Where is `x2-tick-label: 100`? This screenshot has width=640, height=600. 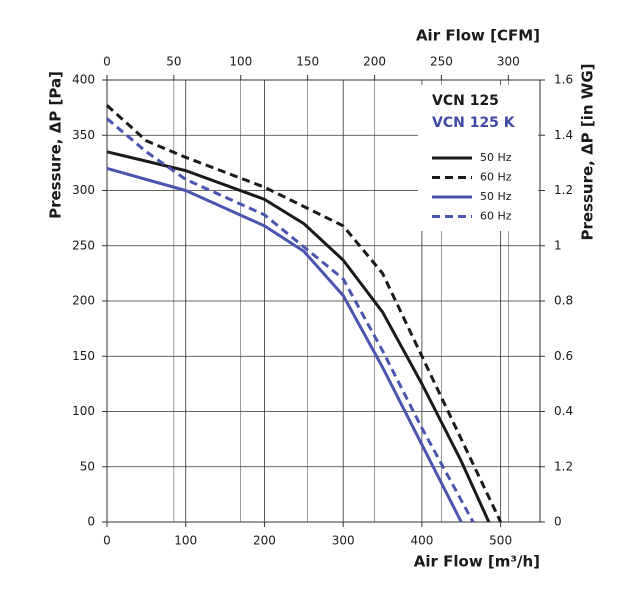
x2-tick-label: 100 is located at coordinates (240, 62).